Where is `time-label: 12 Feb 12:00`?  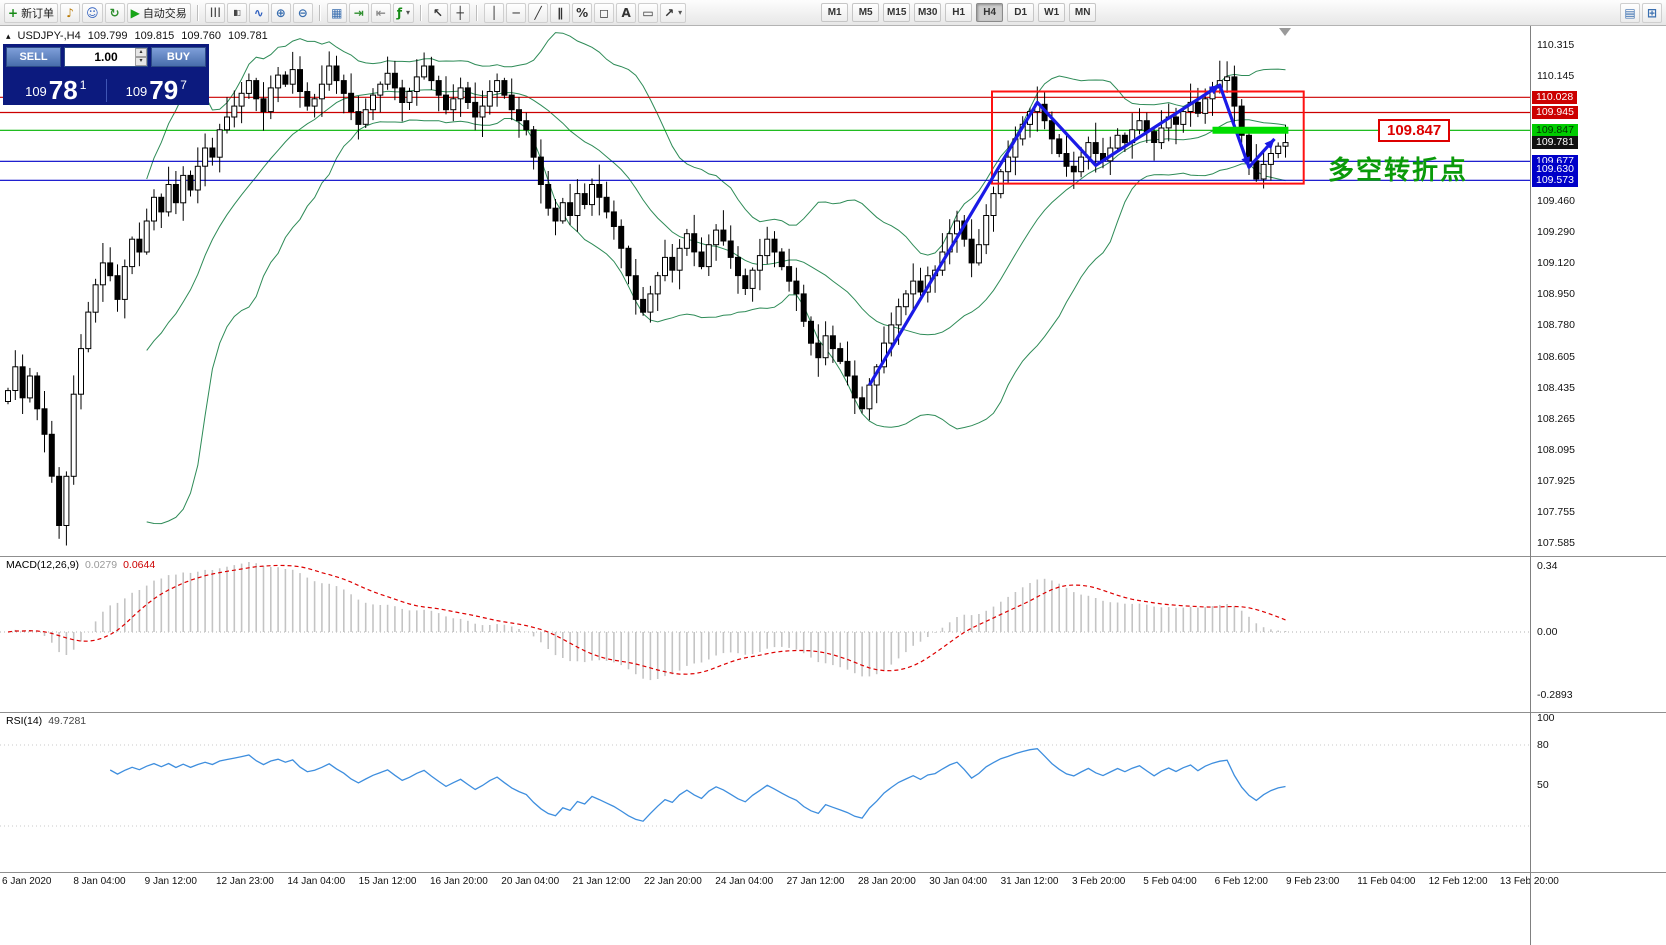 time-label: 12 Feb 12:00 is located at coordinates (1458, 881).